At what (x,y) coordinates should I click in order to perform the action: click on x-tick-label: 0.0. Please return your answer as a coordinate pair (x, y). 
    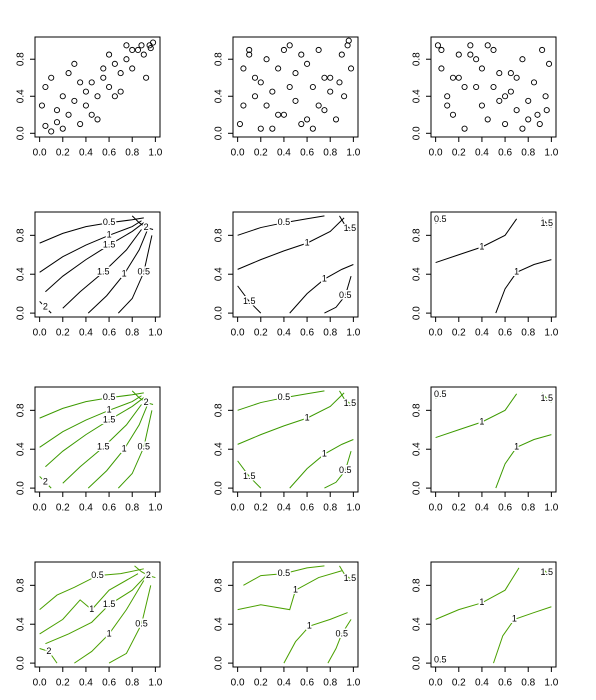
    Looking at the image, I should click on (436, 333).